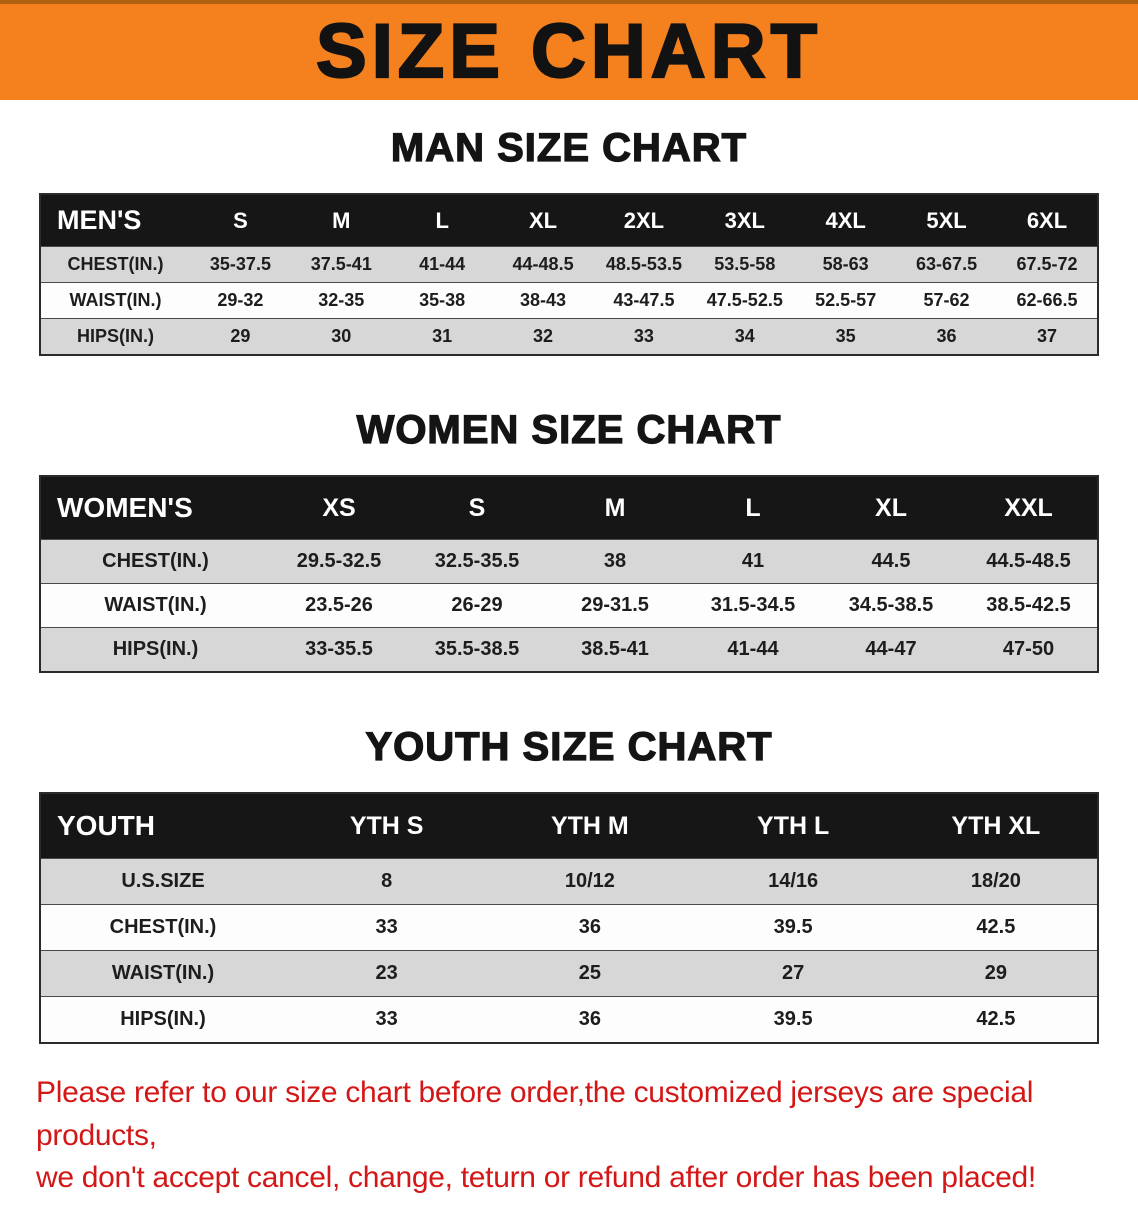  Describe the element at coordinates (1028, 605) in the screenshot. I see `size-value-cell: 38.5-42.5` at that location.